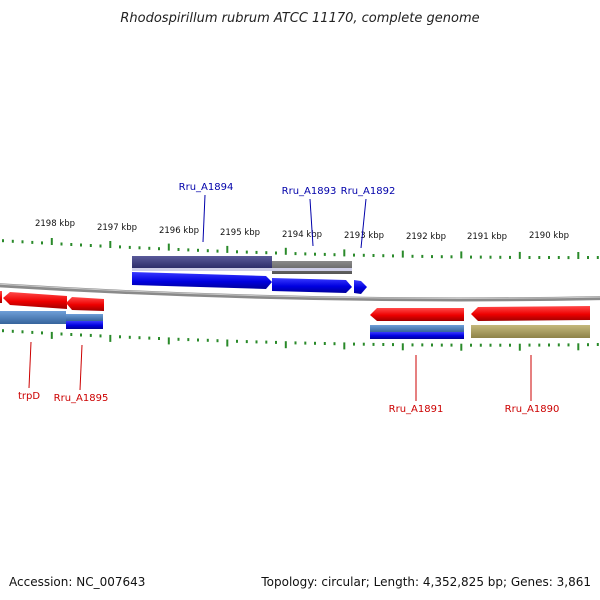 Image resolution: width=600 pixels, height=600 pixels. What do you see at coordinates (29, 396) in the screenshot?
I see `gene-label-trpd: trpD` at bounding box center [29, 396].